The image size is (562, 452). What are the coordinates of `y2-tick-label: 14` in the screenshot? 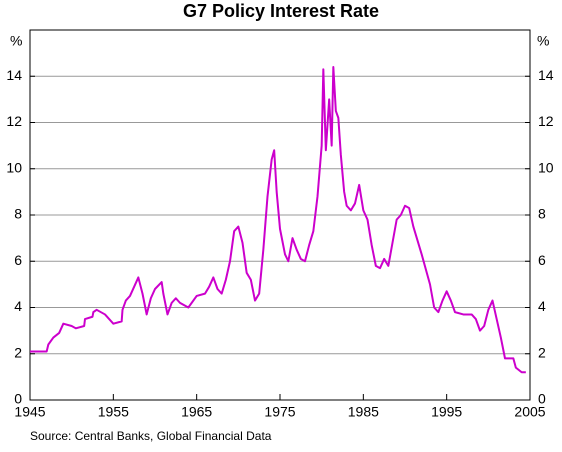 It's located at (546, 75).